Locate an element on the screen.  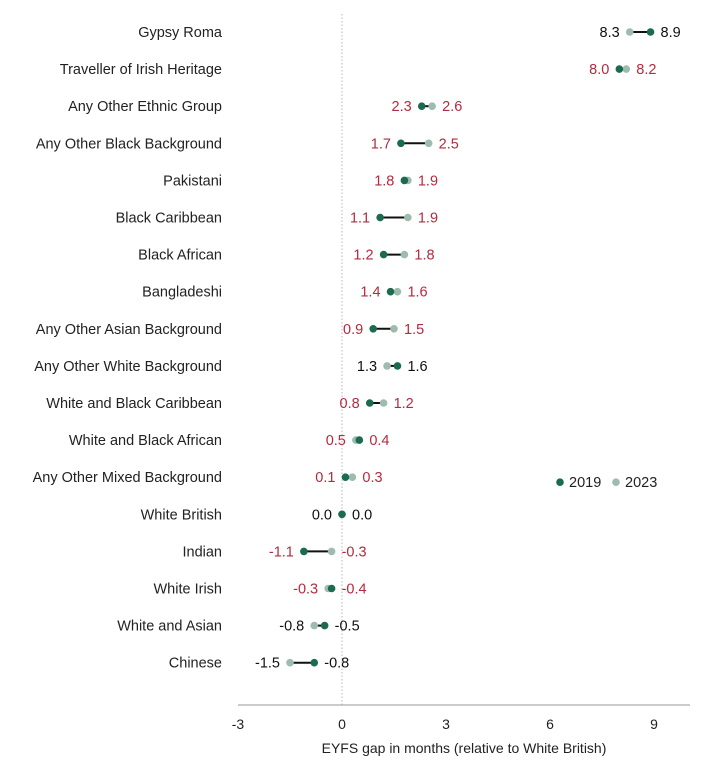
row-any-other-ethnic-group: Any Other Ethnic Group 2.3 2.6 is located at coordinates (265, 107).